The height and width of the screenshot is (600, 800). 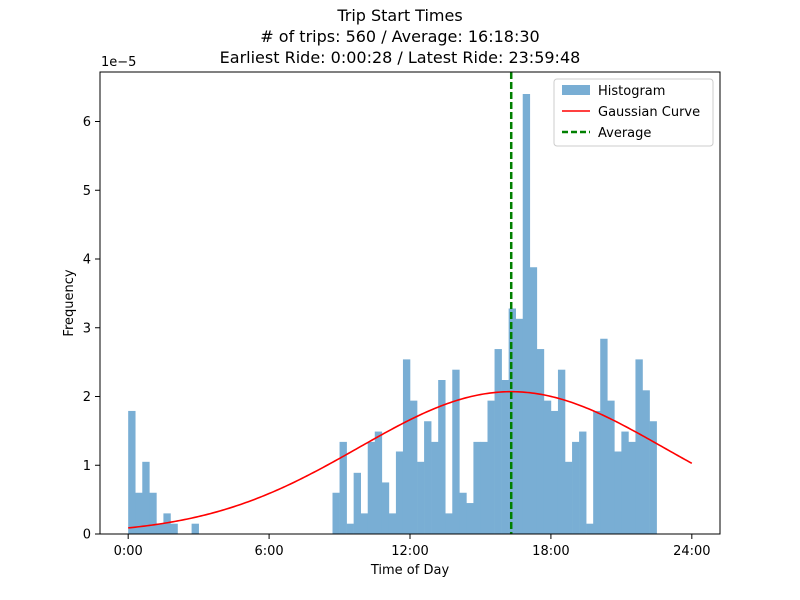 What do you see at coordinates (691, 551) in the screenshot?
I see `x-tick-label: 24:00` at bounding box center [691, 551].